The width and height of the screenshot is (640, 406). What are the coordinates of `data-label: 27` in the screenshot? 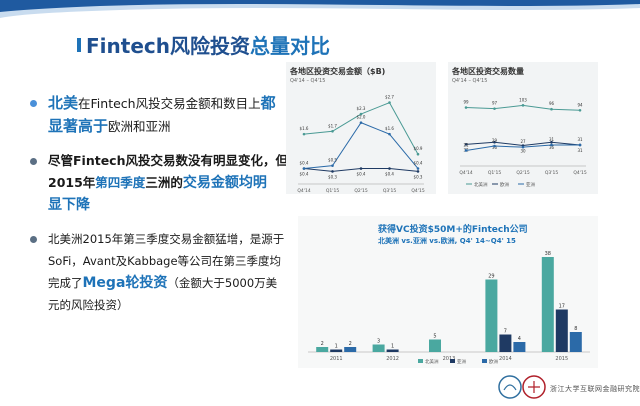 It's located at (523, 141).